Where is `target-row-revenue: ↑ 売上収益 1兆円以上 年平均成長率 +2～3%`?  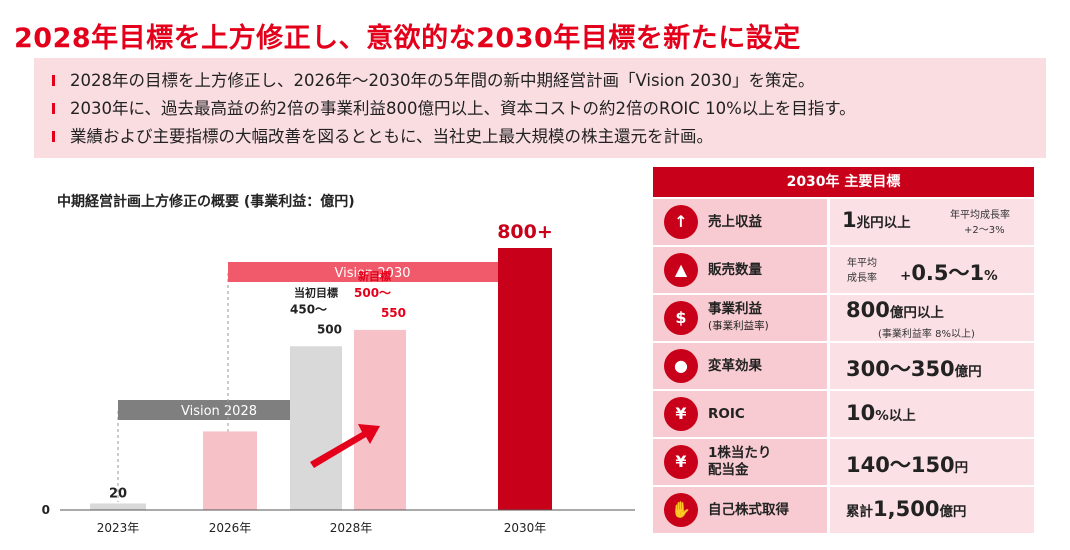 target-row-revenue: ↑ 売上収益 1兆円以上 年平均成長率 +2～3% is located at coordinates (843, 222).